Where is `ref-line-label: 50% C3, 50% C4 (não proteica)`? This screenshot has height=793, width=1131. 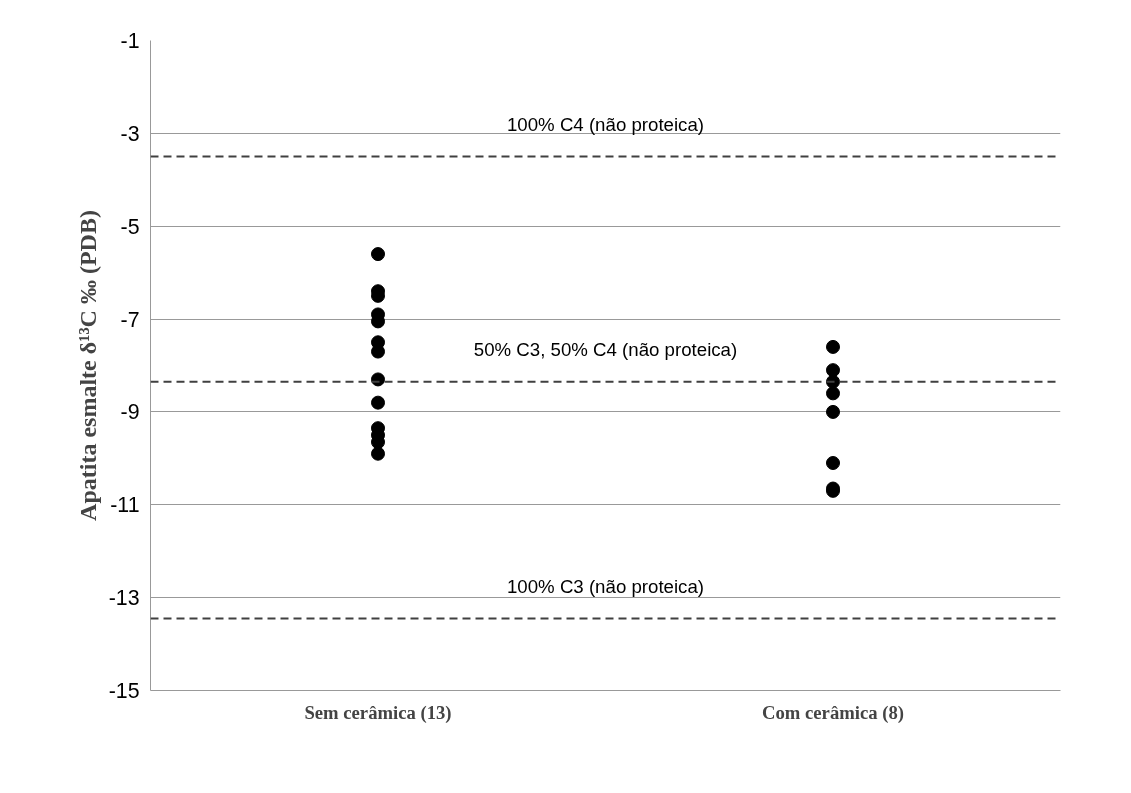
ref-line-label: 50% C3, 50% C4 (não proteica) is located at coordinates (605, 349).